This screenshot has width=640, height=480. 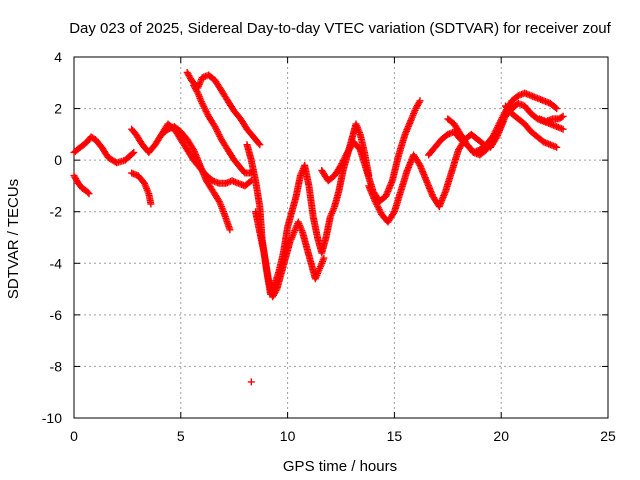 What do you see at coordinates (58, 57) in the screenshot?
I see `y-tick-label: 4` at bounding box center [58, 57].